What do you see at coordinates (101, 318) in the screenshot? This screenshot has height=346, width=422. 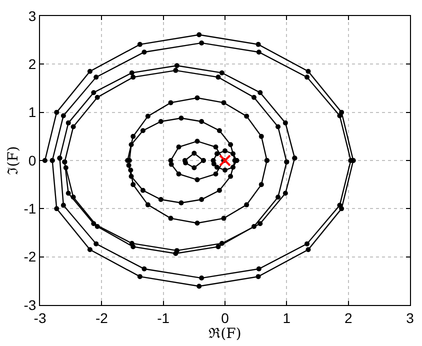 I see `x-tick-label: -2` at bounding box center [101, 318].